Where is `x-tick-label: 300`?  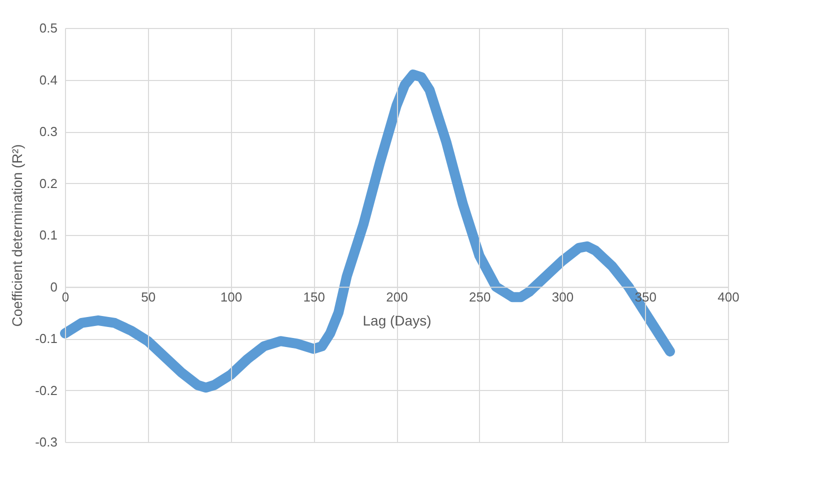 x-tick-label: 300 is located at coordinates (563, 296).